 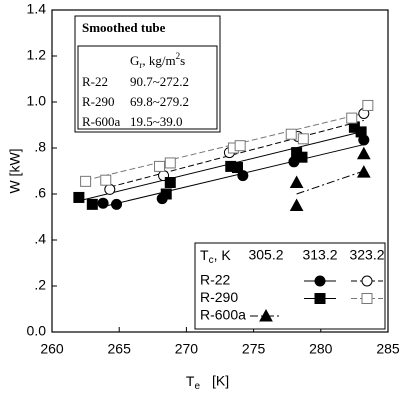 What do you see at coordinates (254, 349) in the screenshot?
I see `x-tick-label: 275` at bounding box center [254, 349].